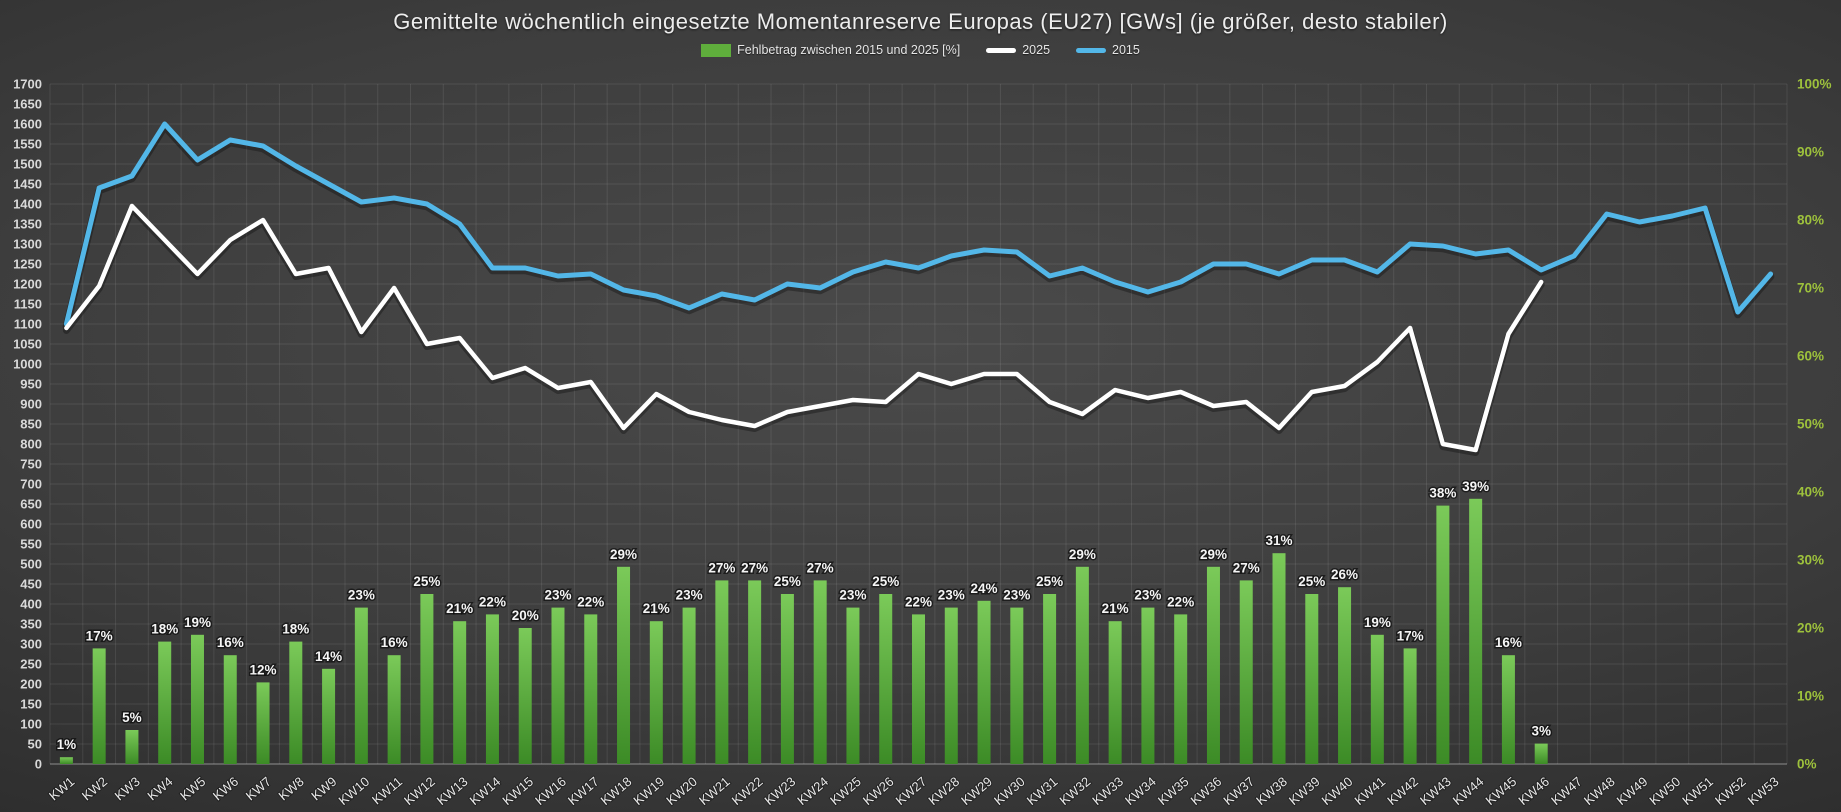 The width and height of the screenshot is (1841, 812). What do you see at coordinates (295, 629) in the screenshot?
I see `bar-value-label: 18%` at bounding box center [295, 629].